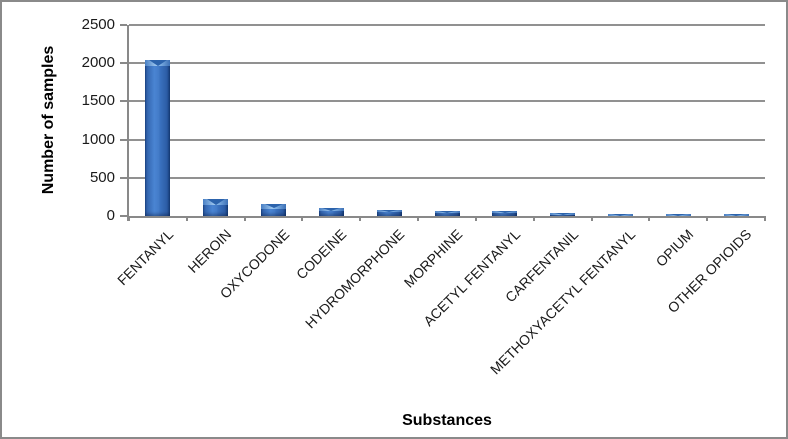 This screenshot has width=788, height=439. What do you see at coordinates (145, 257) in the screenshot?
I see `x-tick-label: FENTANYL` at bounding box center [145, 257].